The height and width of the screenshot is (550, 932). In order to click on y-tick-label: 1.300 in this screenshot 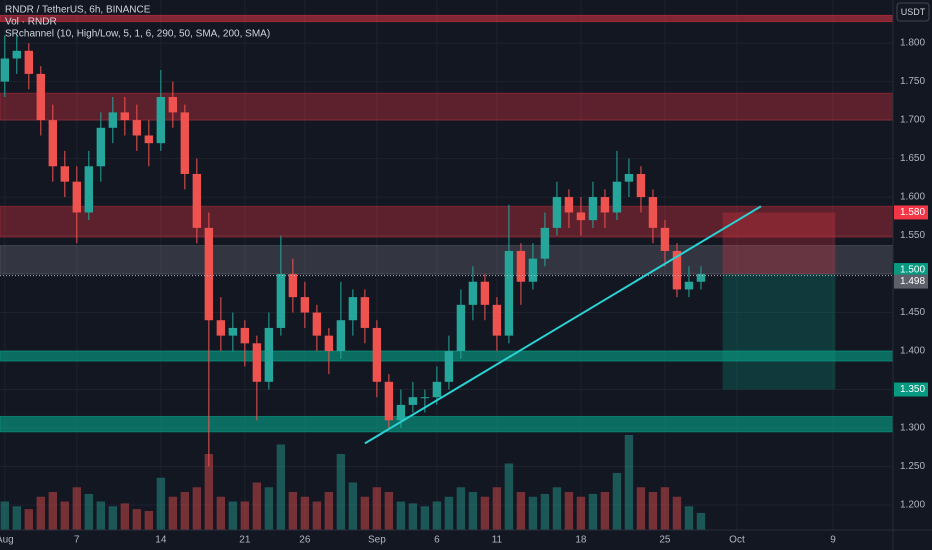, I will do `click(912, 428)`.